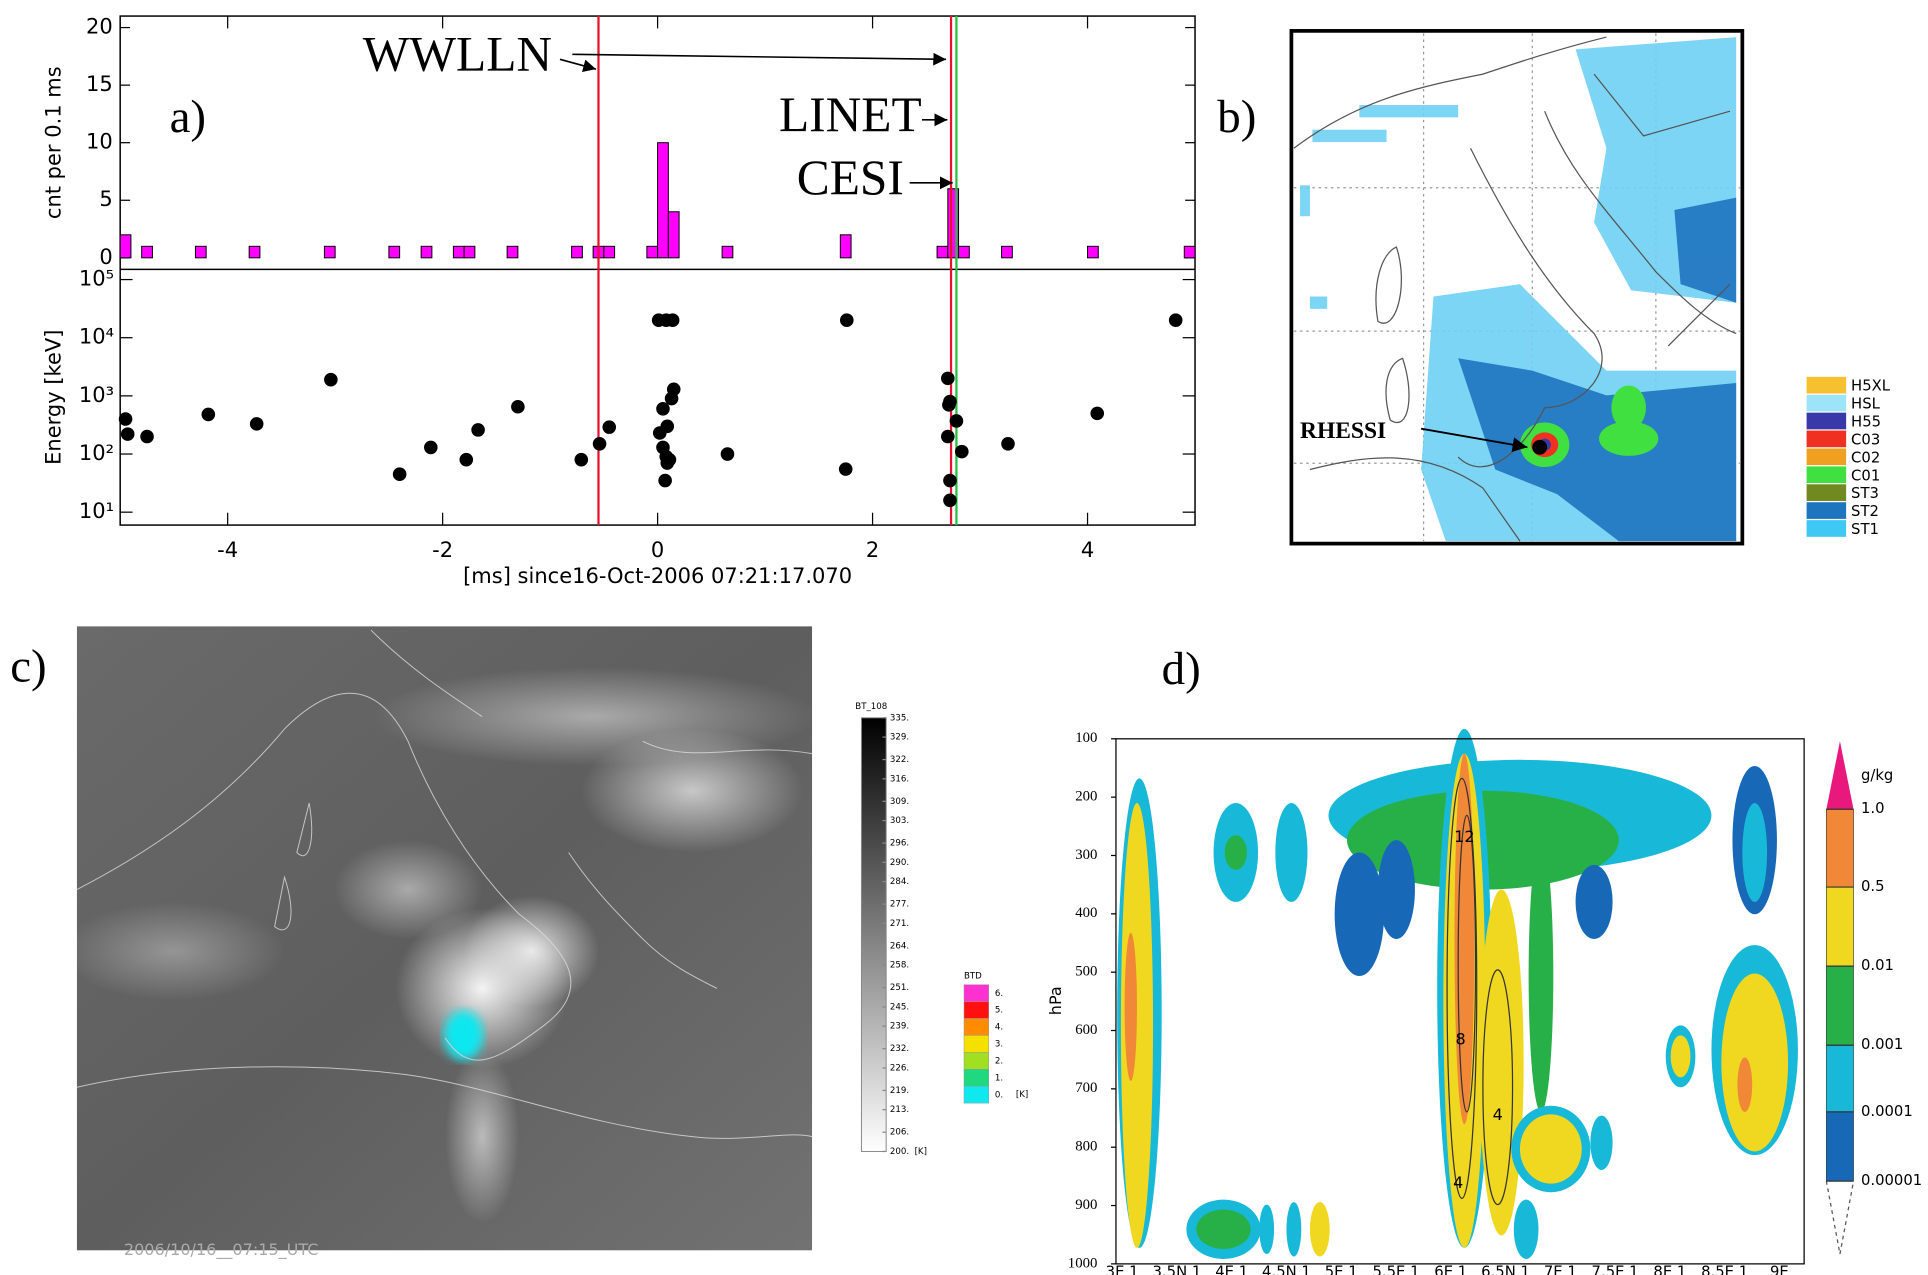 This screenshot has height=1275, width=1928. What do you see at coordinates (221, 1250) in the screenshot?
I see `timestamp: 2006/10/16__07:15_UTC` at bounding box center [221, 1250].